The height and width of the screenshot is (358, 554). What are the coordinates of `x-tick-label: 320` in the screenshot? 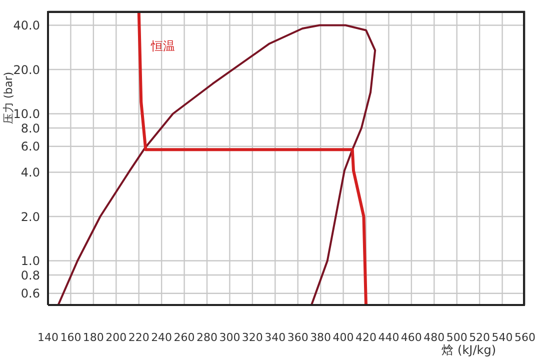 It's located at (252, 337).